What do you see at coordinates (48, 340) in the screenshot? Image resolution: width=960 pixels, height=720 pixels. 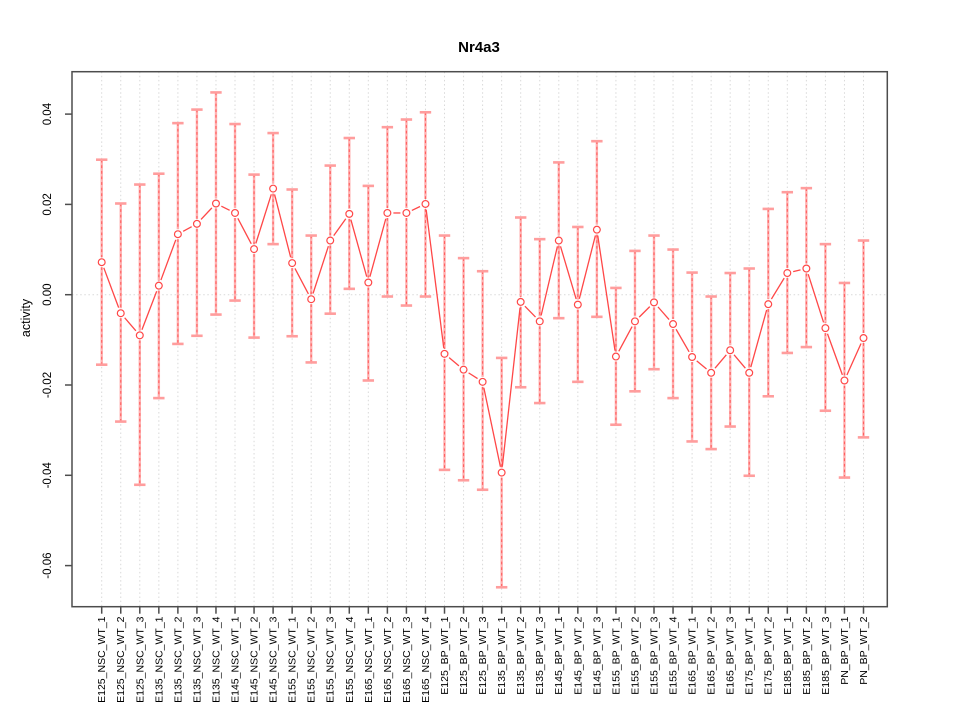 I see `y-tick-labels: 0.04 0.02 0.00 -0.02 -0.04 -0.06` at bounding box center [48, 340].